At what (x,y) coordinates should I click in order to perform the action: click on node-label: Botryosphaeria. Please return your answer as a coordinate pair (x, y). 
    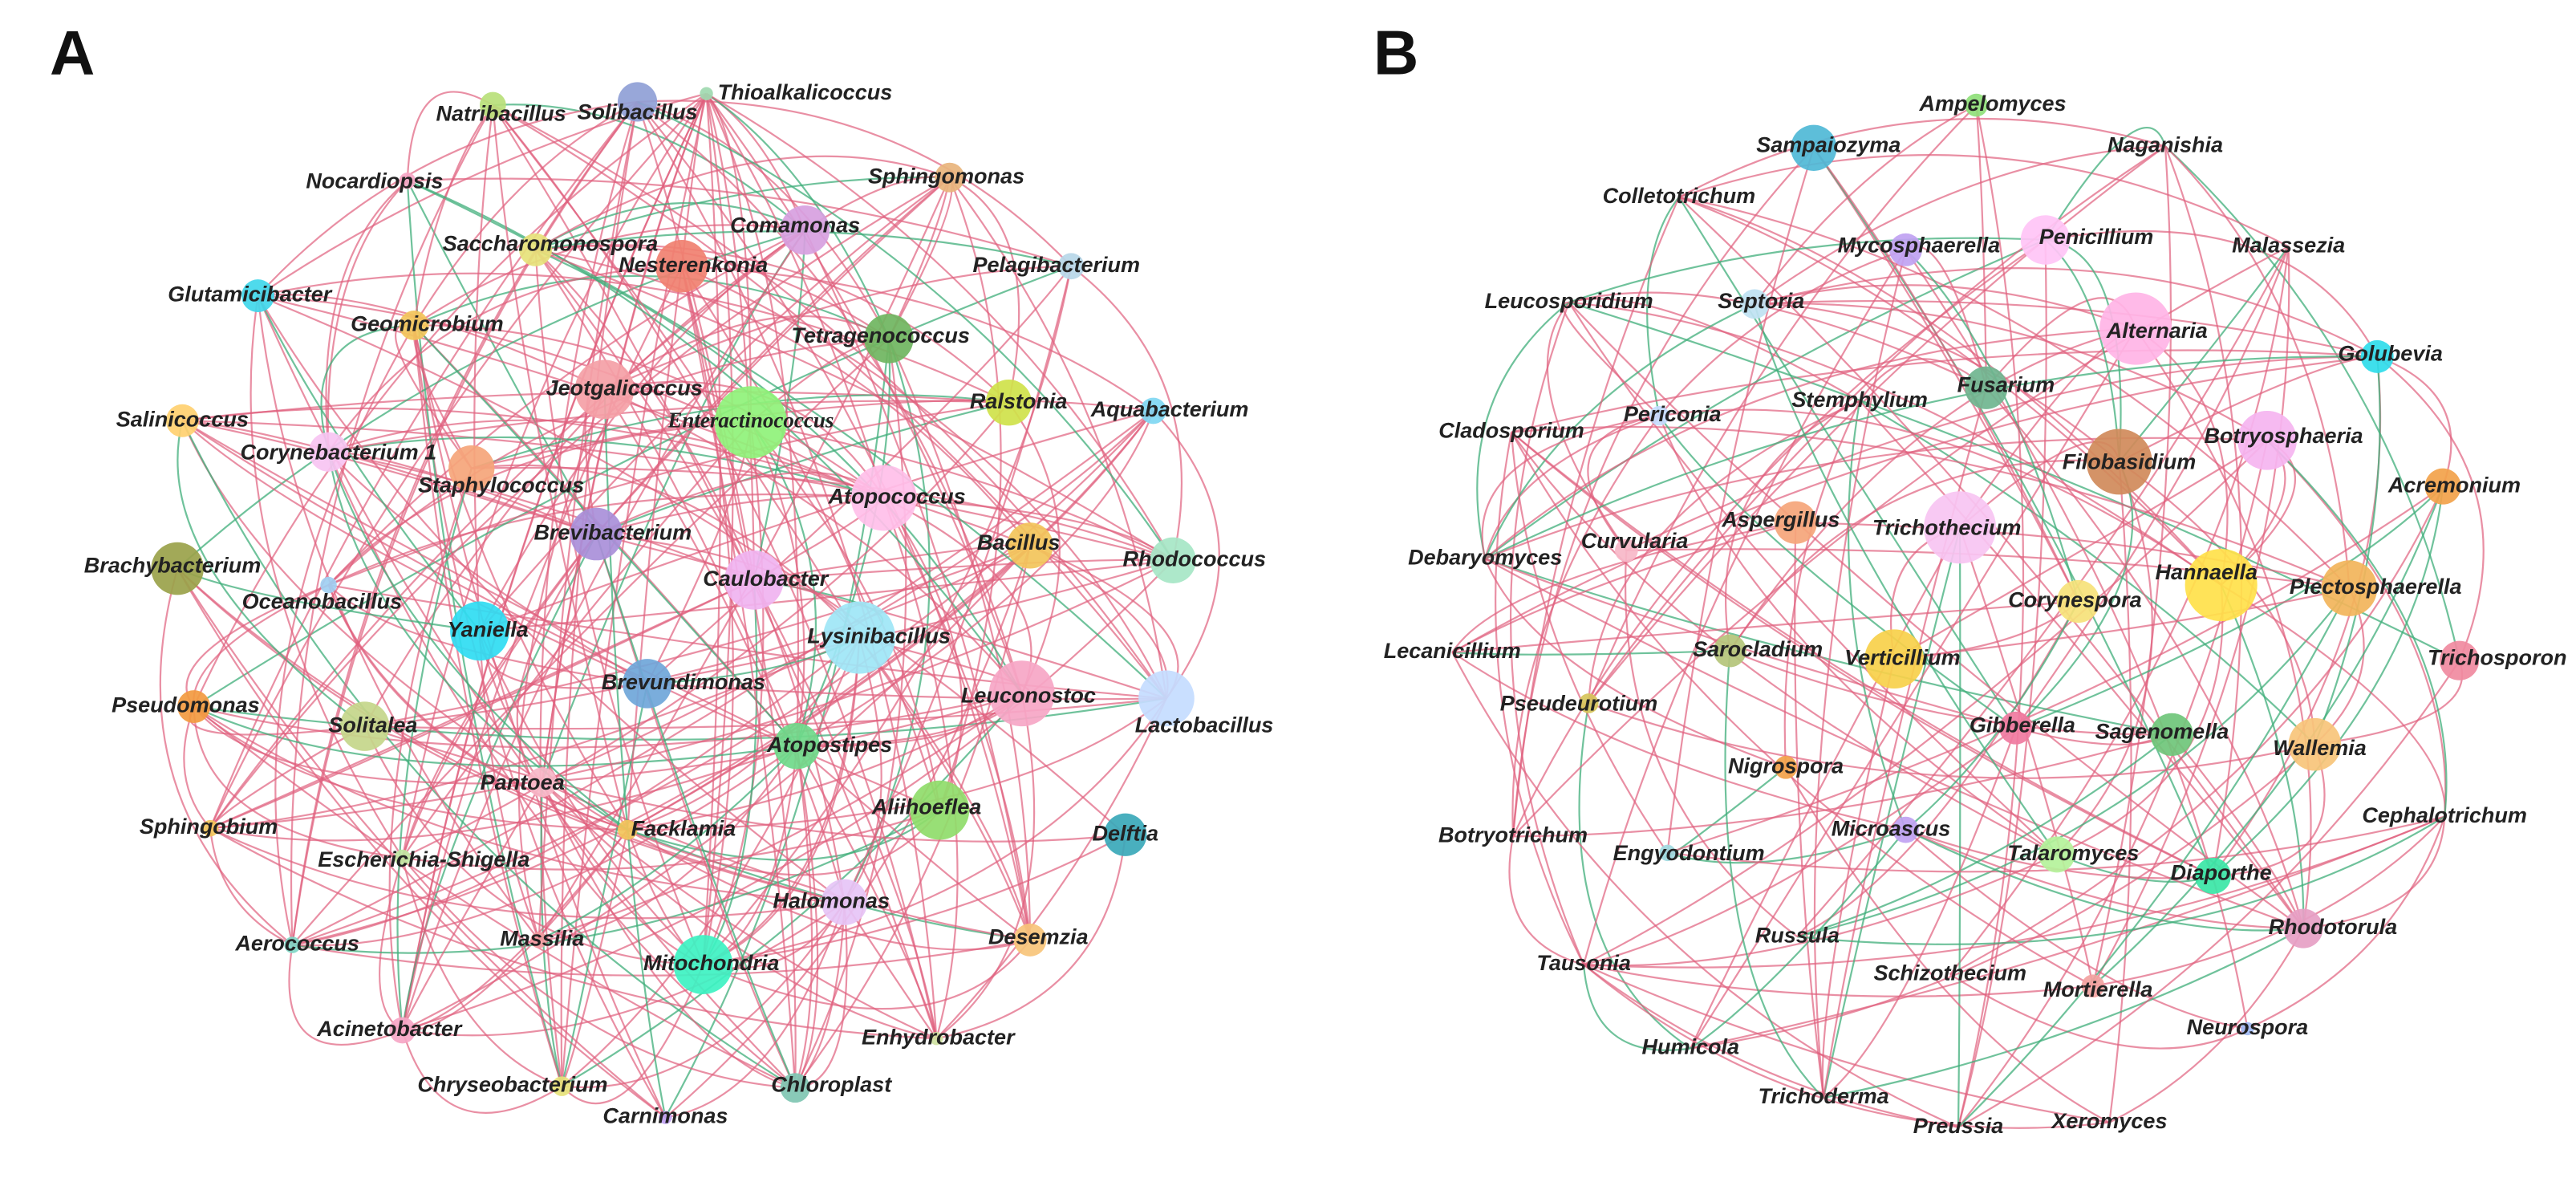
    Looking at the image, I should click on (2283, 436).